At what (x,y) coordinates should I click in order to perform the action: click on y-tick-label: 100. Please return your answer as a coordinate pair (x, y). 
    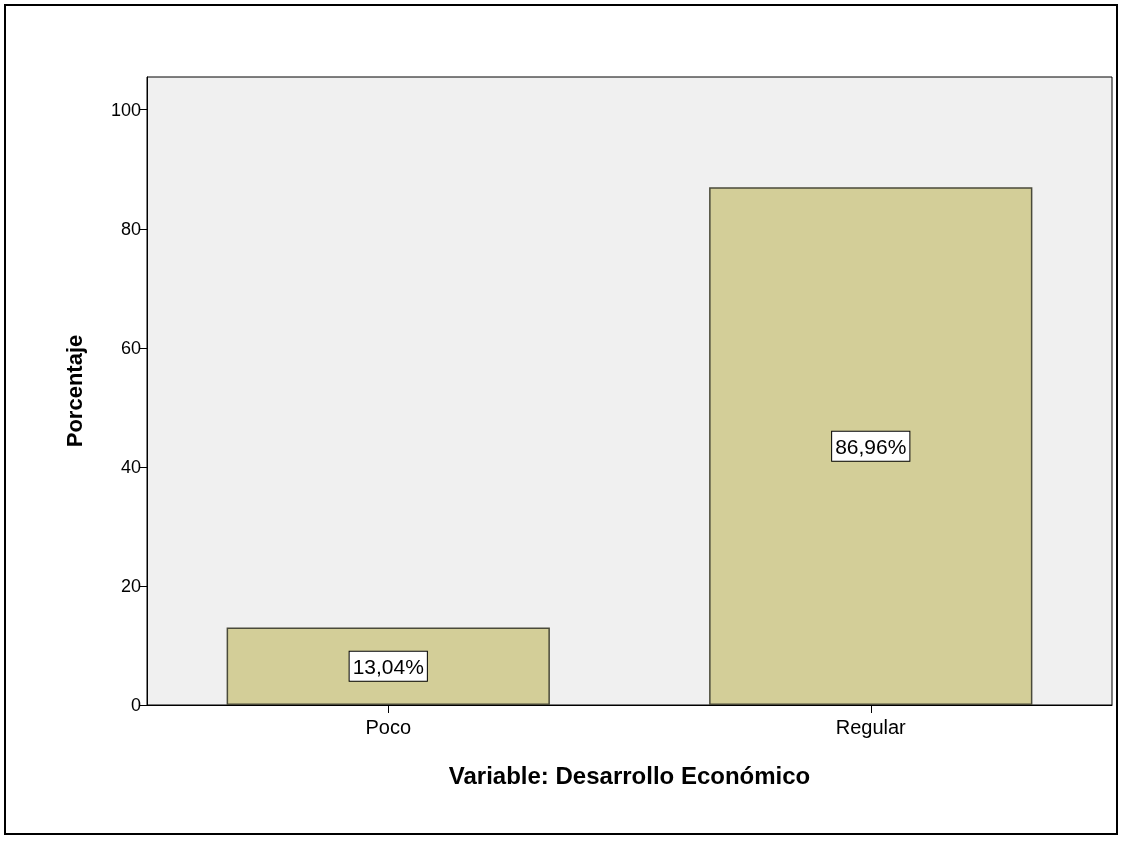
    Looking at the image, I should click on (125, 109).